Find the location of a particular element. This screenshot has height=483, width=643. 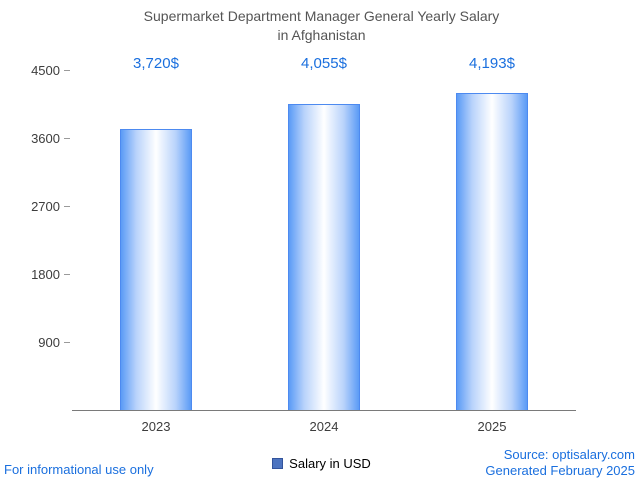

y-tick-label-2700: 2700 is located at coordinates (45, 206).